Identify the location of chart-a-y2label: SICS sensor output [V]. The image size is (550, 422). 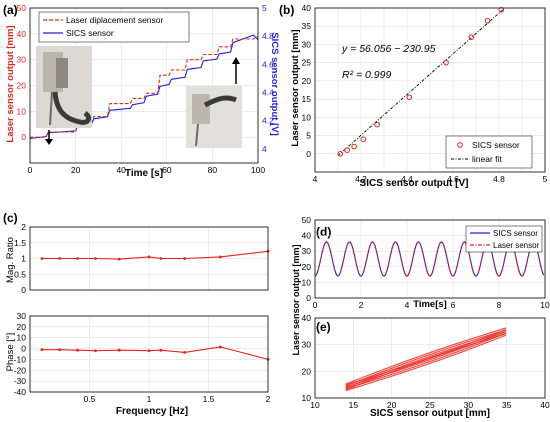
(274, 83).